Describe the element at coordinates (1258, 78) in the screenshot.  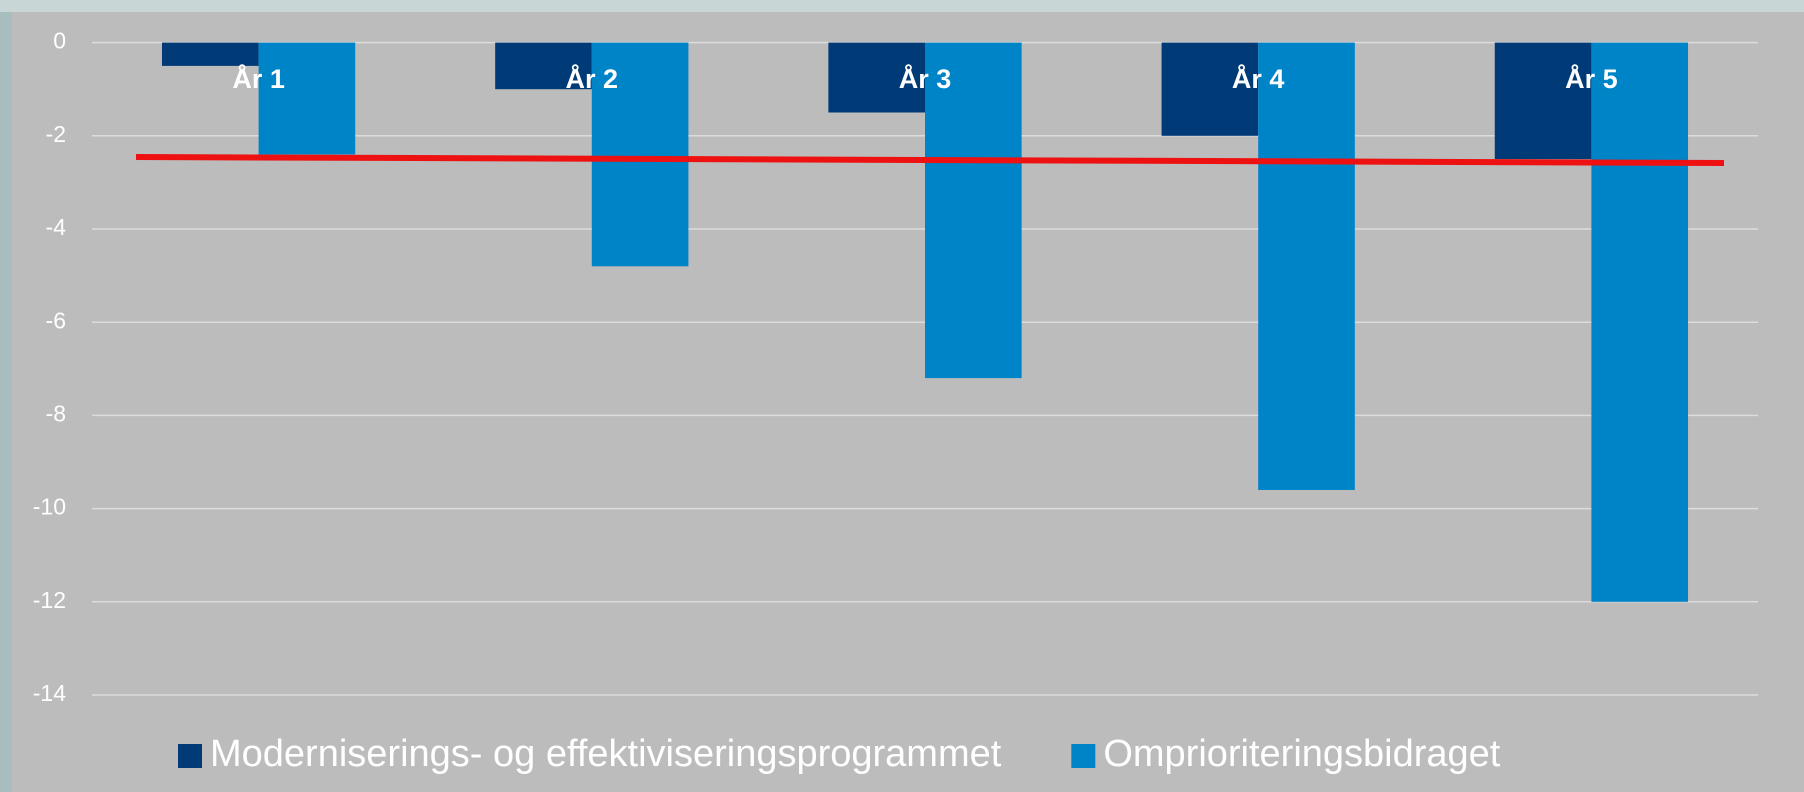
I see `x-tick-label: År 4` at that location.